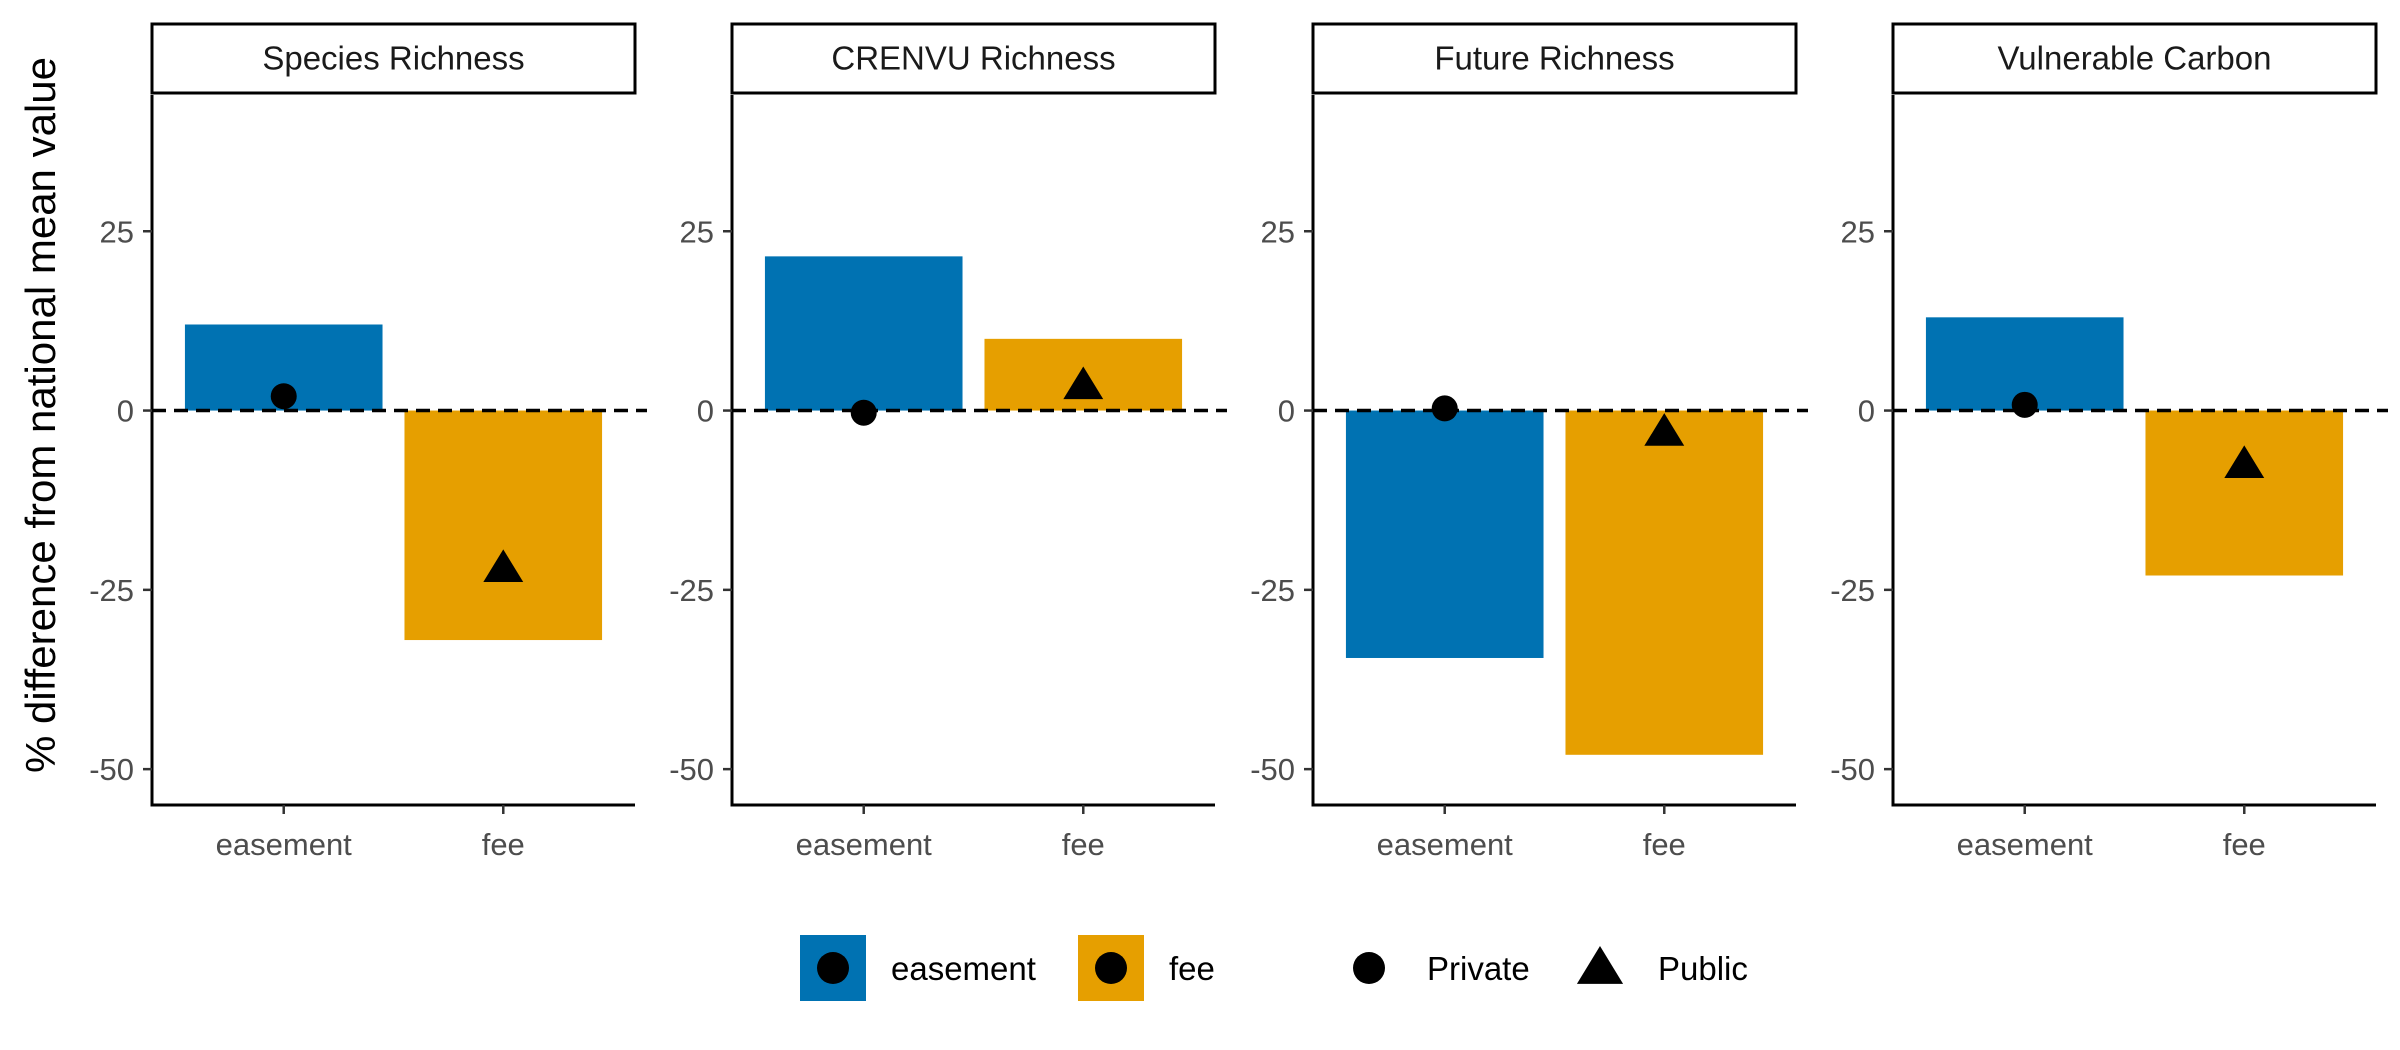 The height and width of the screenshot is (1050, 2400). I want to click on strip-title: Vulnerable Carbon, so click(2135, 58).